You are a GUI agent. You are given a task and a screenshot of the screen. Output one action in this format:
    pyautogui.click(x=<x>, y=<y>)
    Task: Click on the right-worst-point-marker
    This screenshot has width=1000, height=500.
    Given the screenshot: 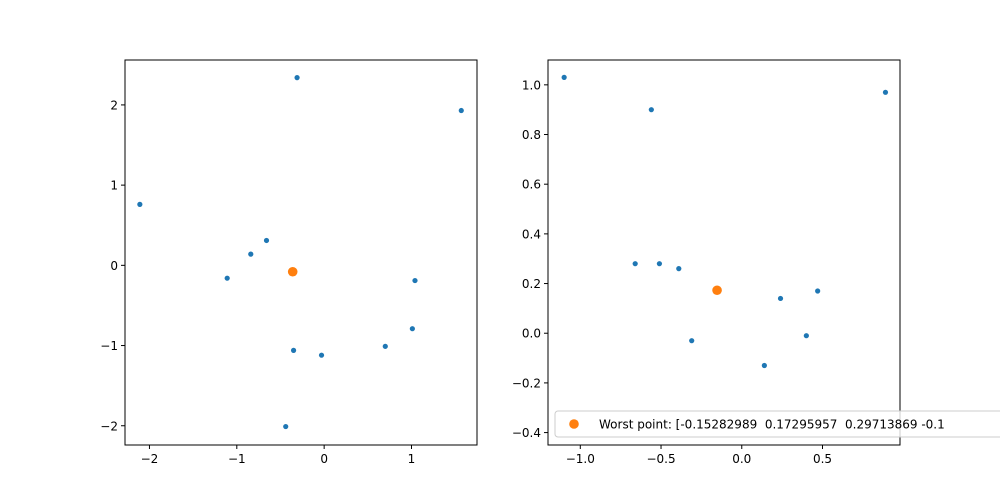 What is the action you would take?
    pyautogui.click(x=717, y=290)
    